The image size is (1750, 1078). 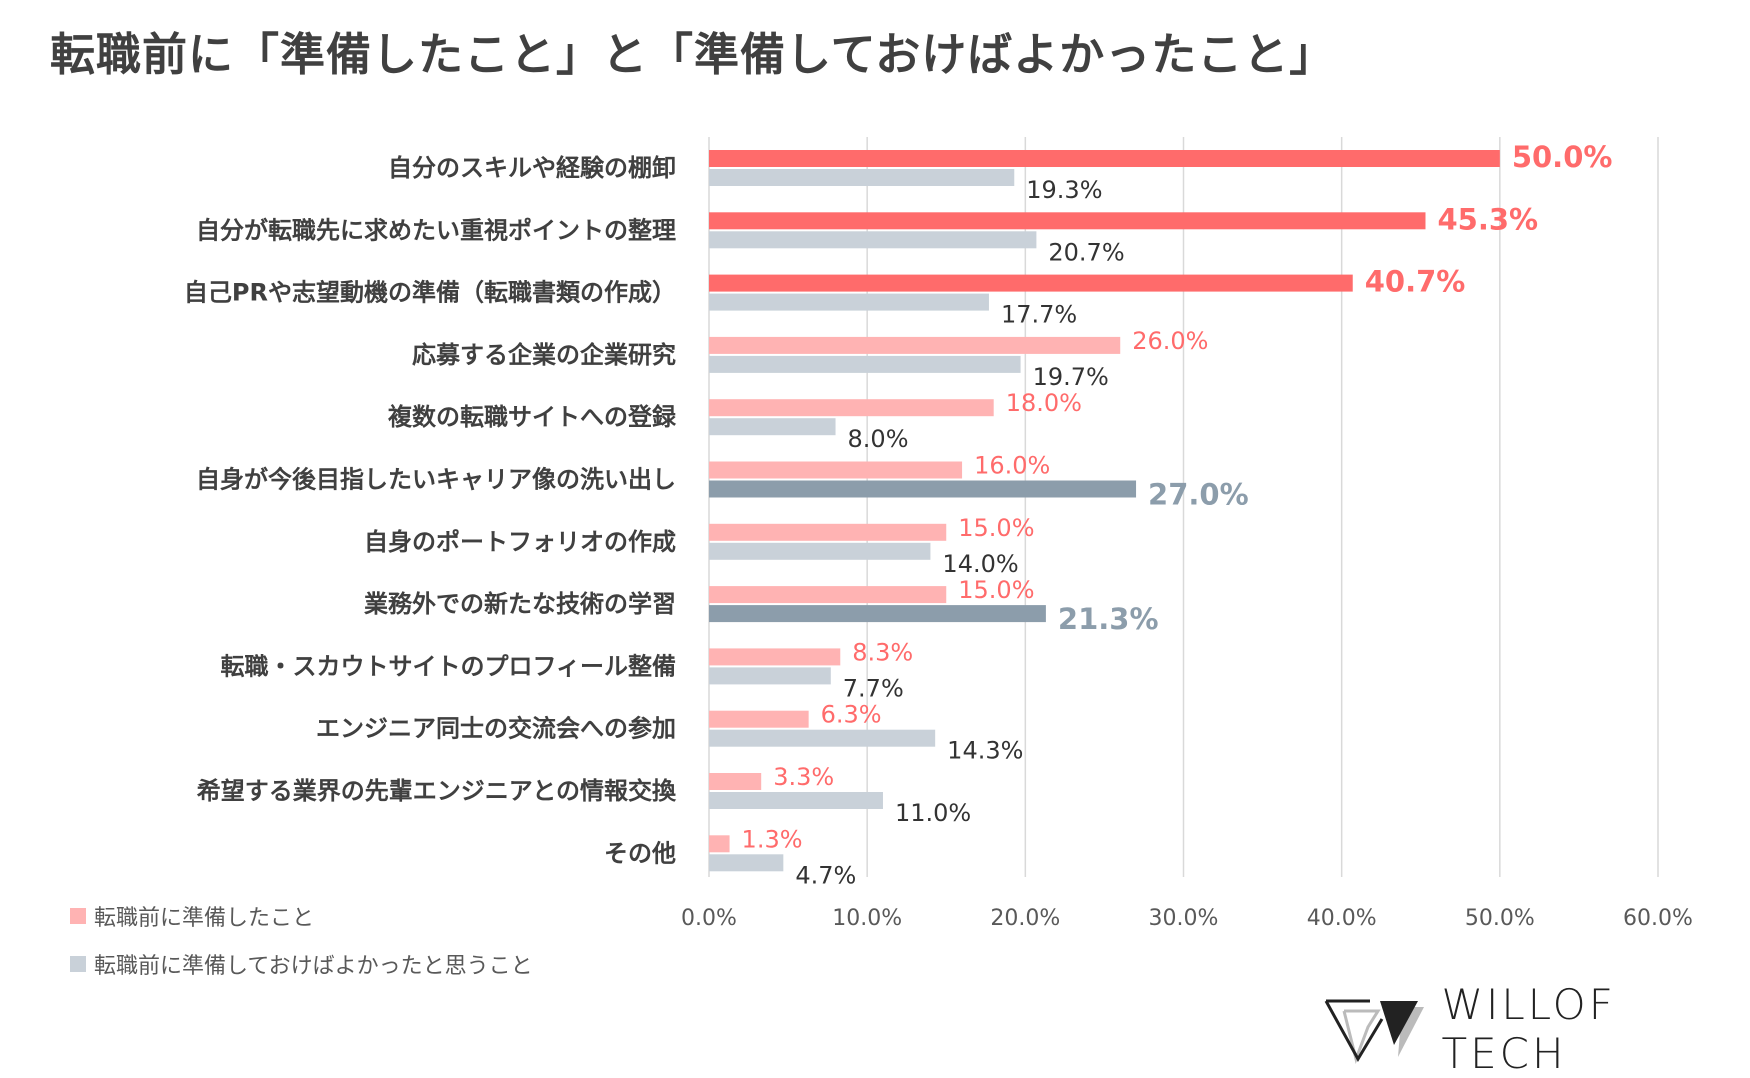 What do you see at coordinates (1500, 918) in the screenshot?
I see `x-tick-label: 50.0%` at bounding box center [1500, 918].